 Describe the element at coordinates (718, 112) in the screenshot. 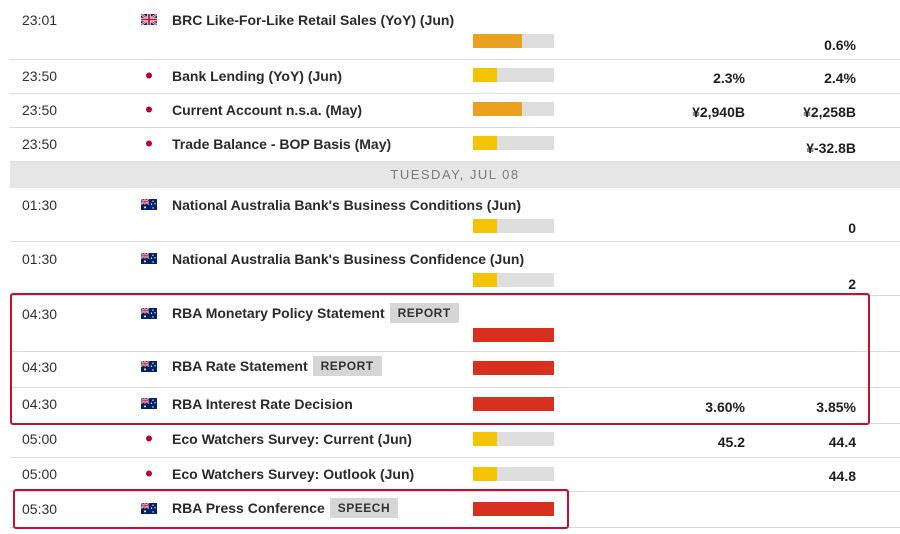

I see `forecast-value: ¥2,940B` at that location.